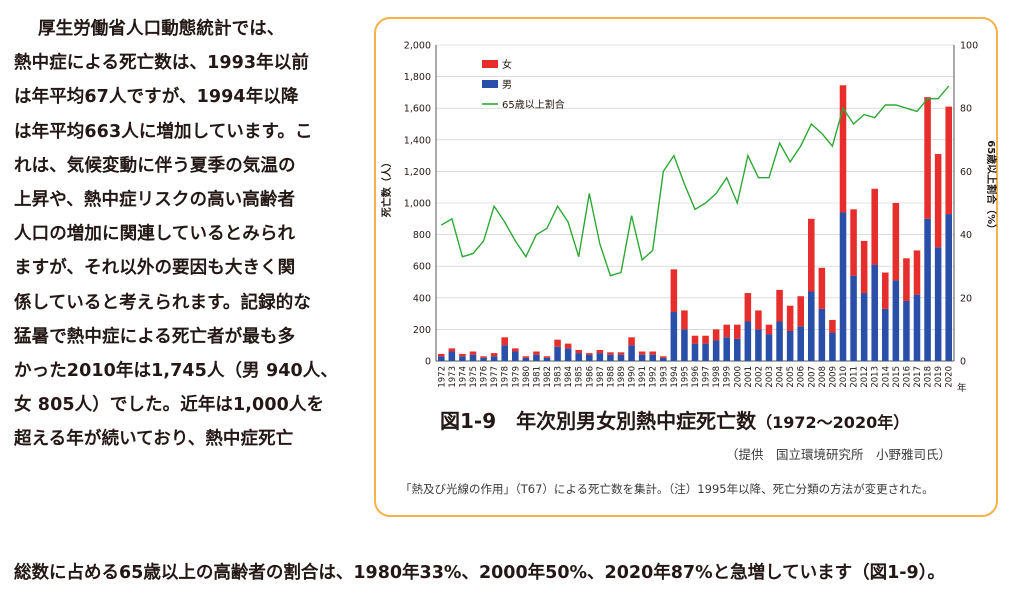 Image resolution: width=1024 pixels, height=601 pixels. I want to click on x-tick-label: 2016, so click(907, 377).